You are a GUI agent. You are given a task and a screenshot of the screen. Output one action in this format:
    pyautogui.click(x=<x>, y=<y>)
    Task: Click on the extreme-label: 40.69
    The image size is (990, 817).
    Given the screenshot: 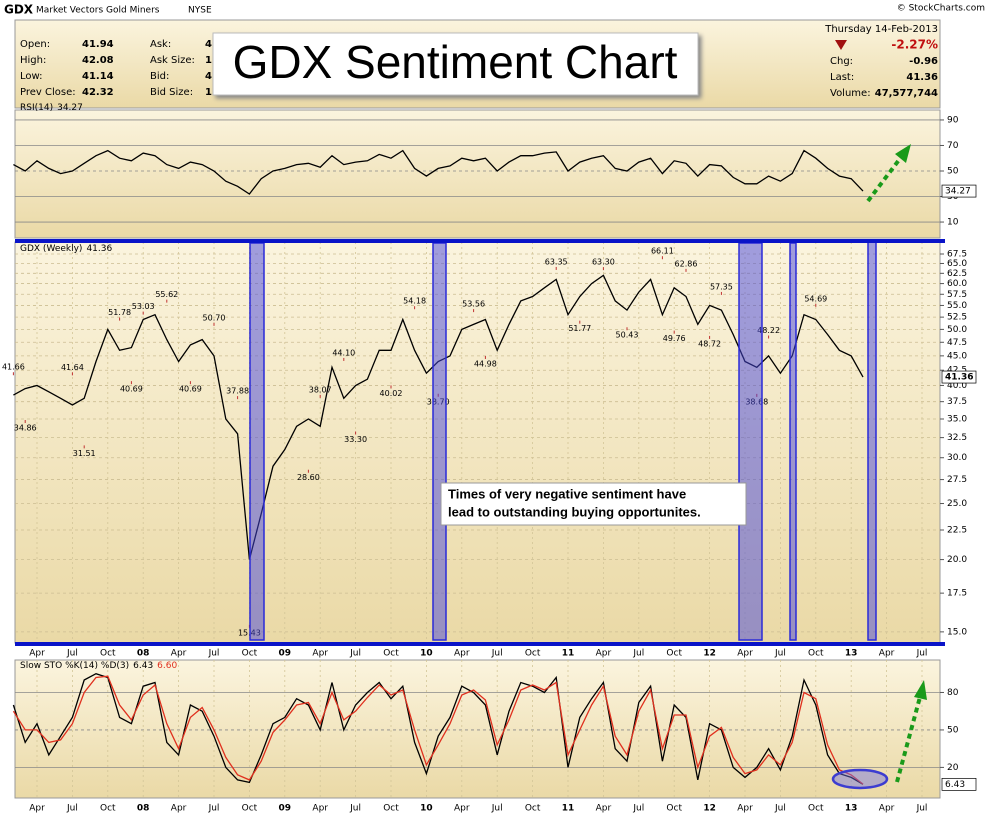 What is the action you would take?
    pyautogui.click(x=131, y=389)
    